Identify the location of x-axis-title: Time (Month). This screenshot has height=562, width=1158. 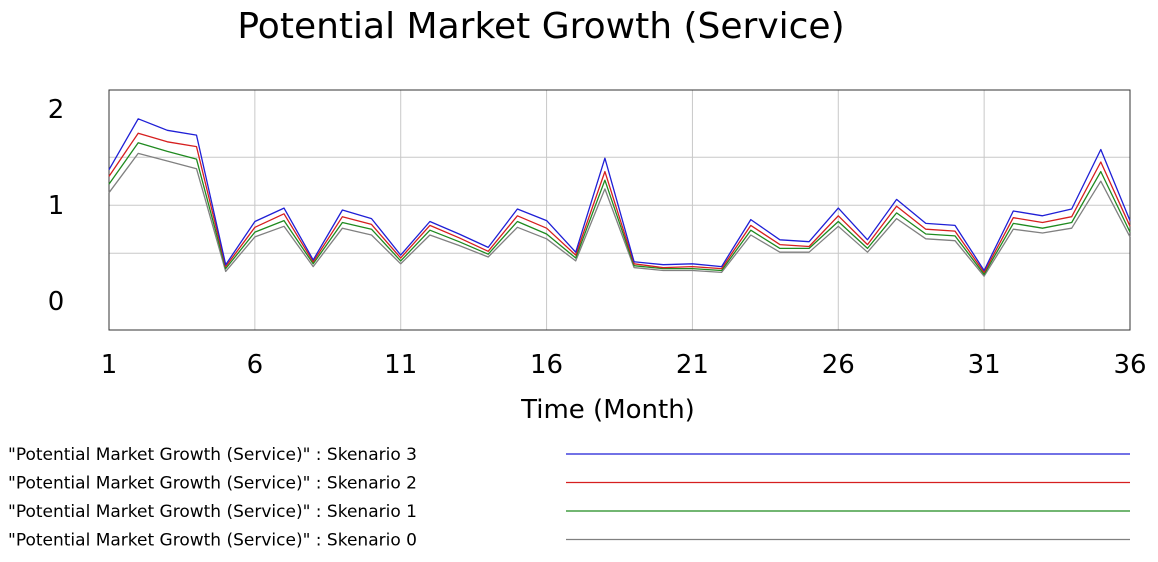
(607, 410).